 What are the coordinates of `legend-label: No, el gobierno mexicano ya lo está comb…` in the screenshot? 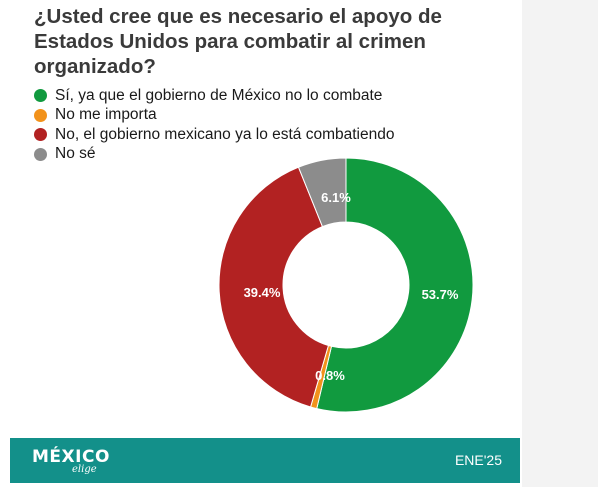 It's located at (225, 134).